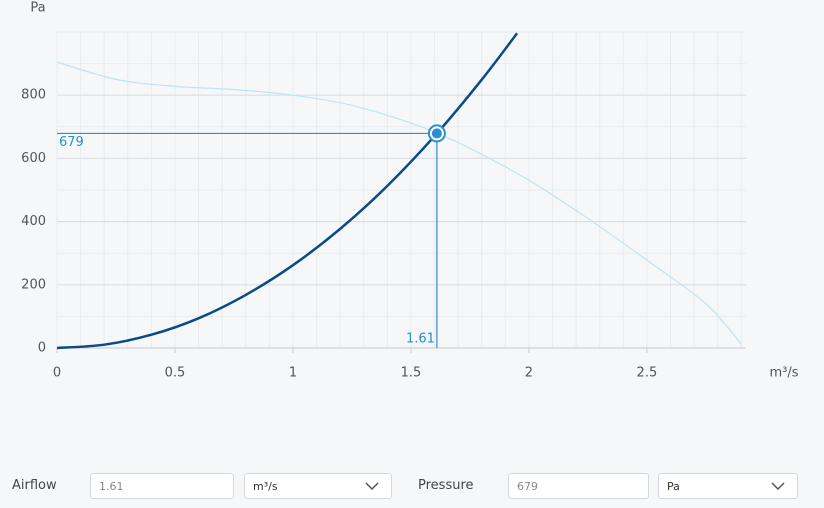 The width and height of the screenshot is (824, 508). I want to click on x-tick-label: 0.5, so click(175, 373).